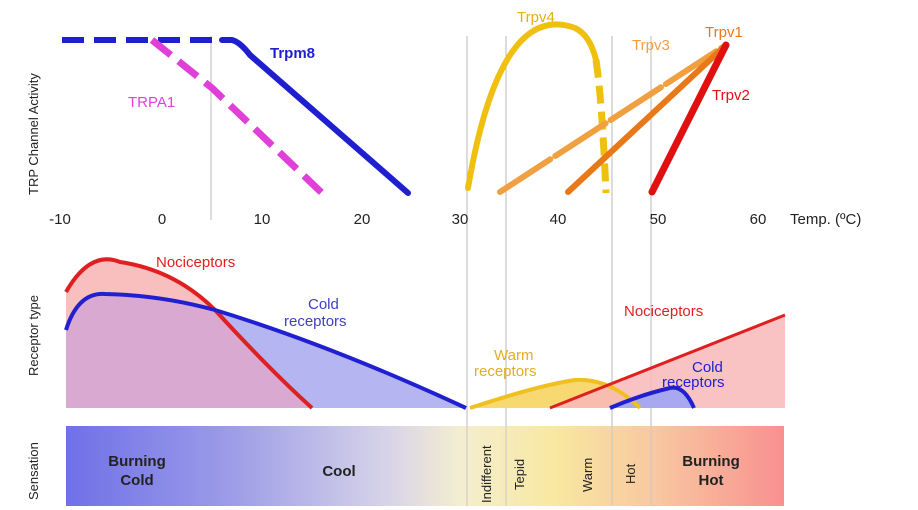 The width and height of the screenshot is (918, 510). I want to click on hot-label: Hot, so click(630, 473).